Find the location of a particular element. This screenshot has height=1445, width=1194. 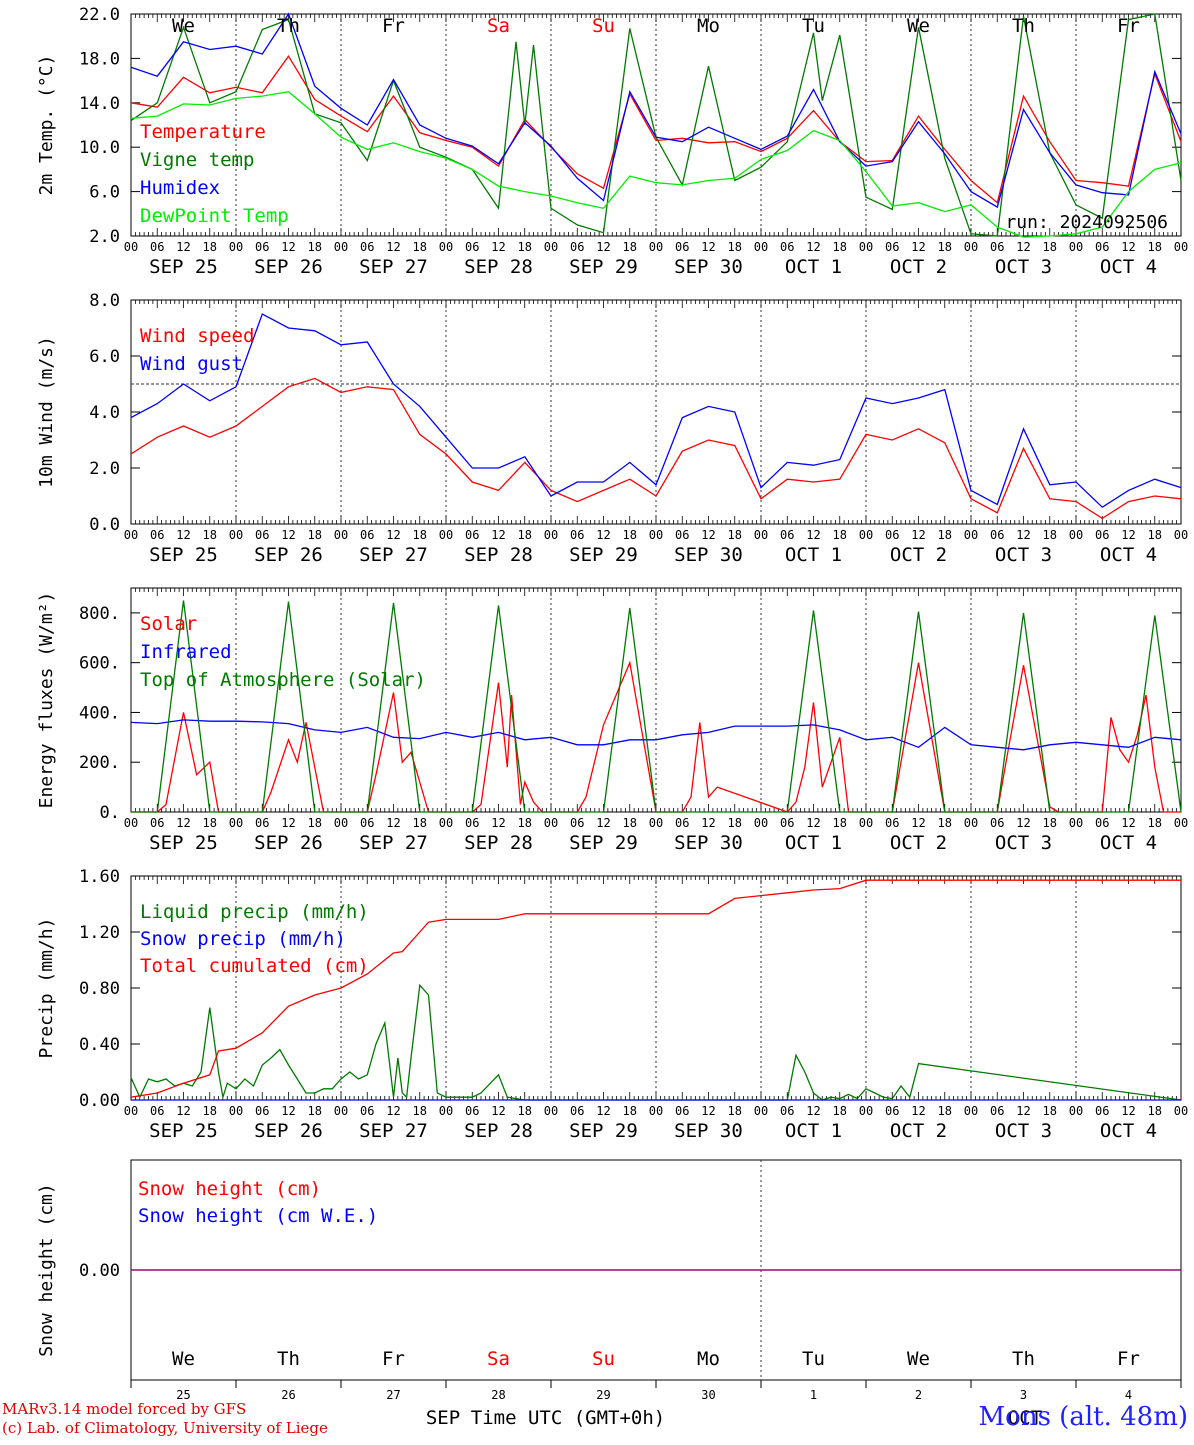

legend-label: Temperature is located at coordinates (203, 132).